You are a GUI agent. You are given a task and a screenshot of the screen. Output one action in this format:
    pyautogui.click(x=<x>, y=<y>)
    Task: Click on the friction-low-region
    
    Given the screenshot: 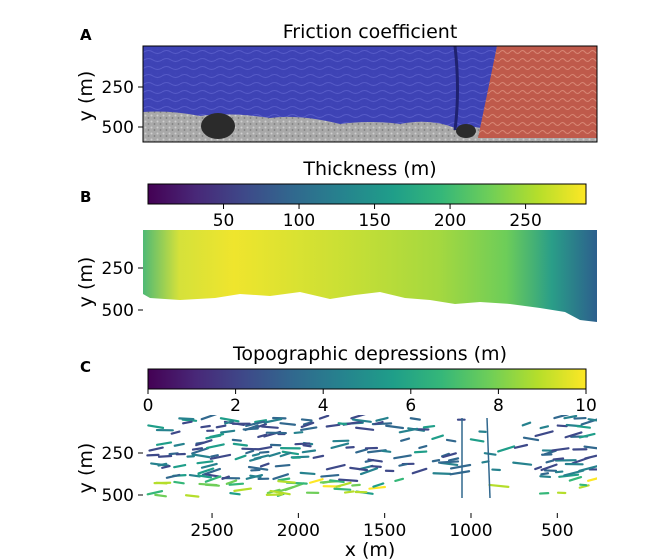 What is the action you would take?
    pyautogui.click(x=320, y=87)
    